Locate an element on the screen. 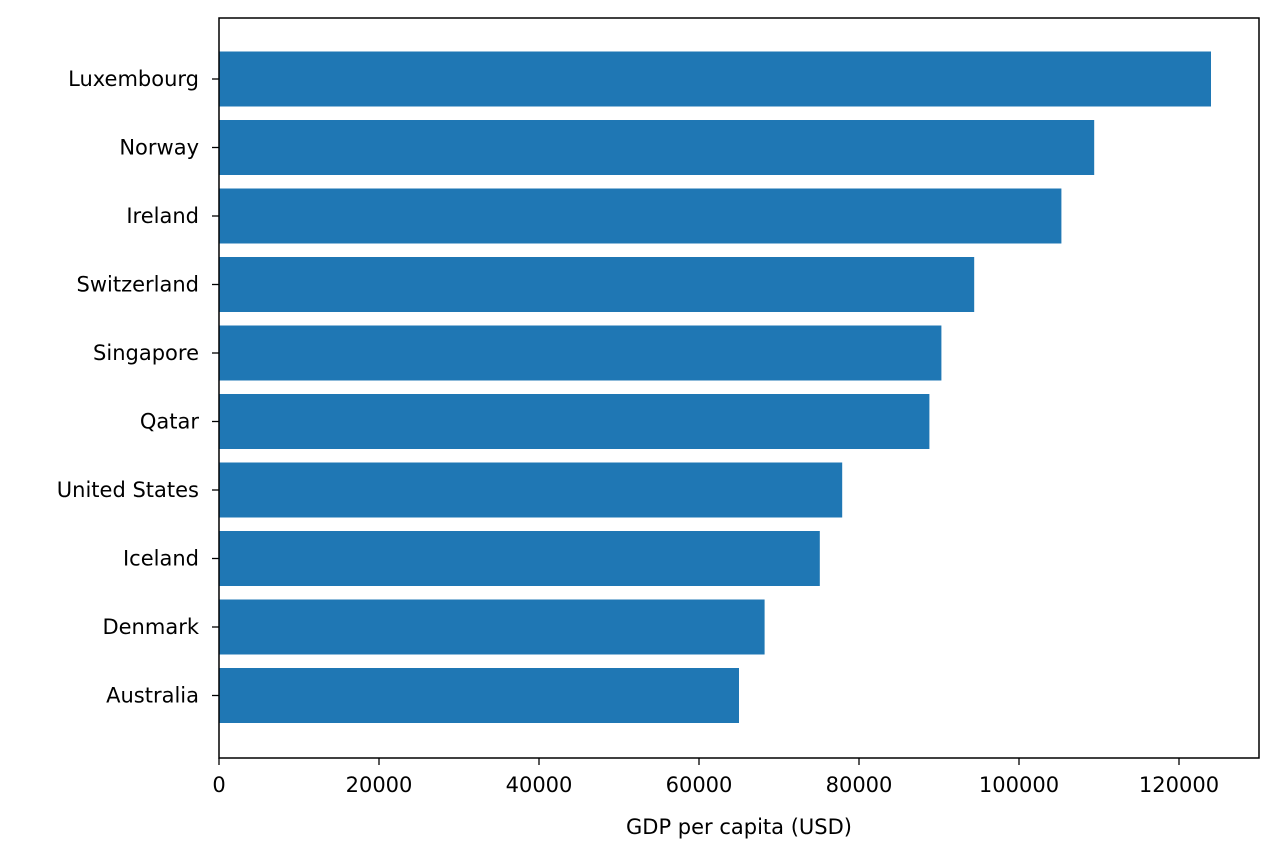  bar-denmark is located at coordinates (492, 627).